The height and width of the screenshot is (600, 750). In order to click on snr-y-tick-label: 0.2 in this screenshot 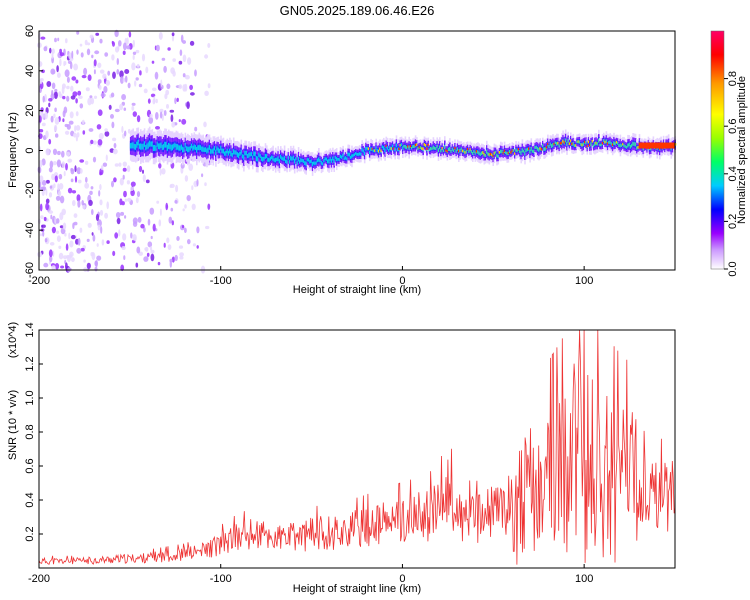, I will do `click(30, 533)`.